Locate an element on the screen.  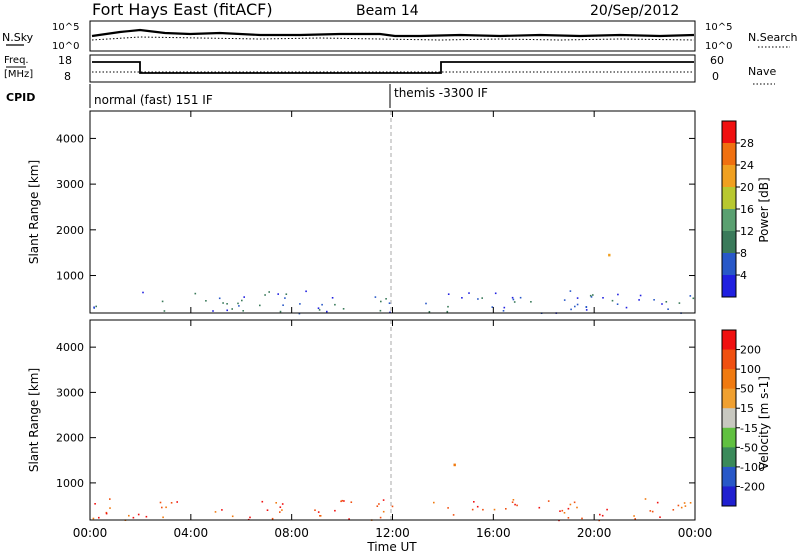
freq-left-tick-low: 8 is located at coordinates (67, 76).